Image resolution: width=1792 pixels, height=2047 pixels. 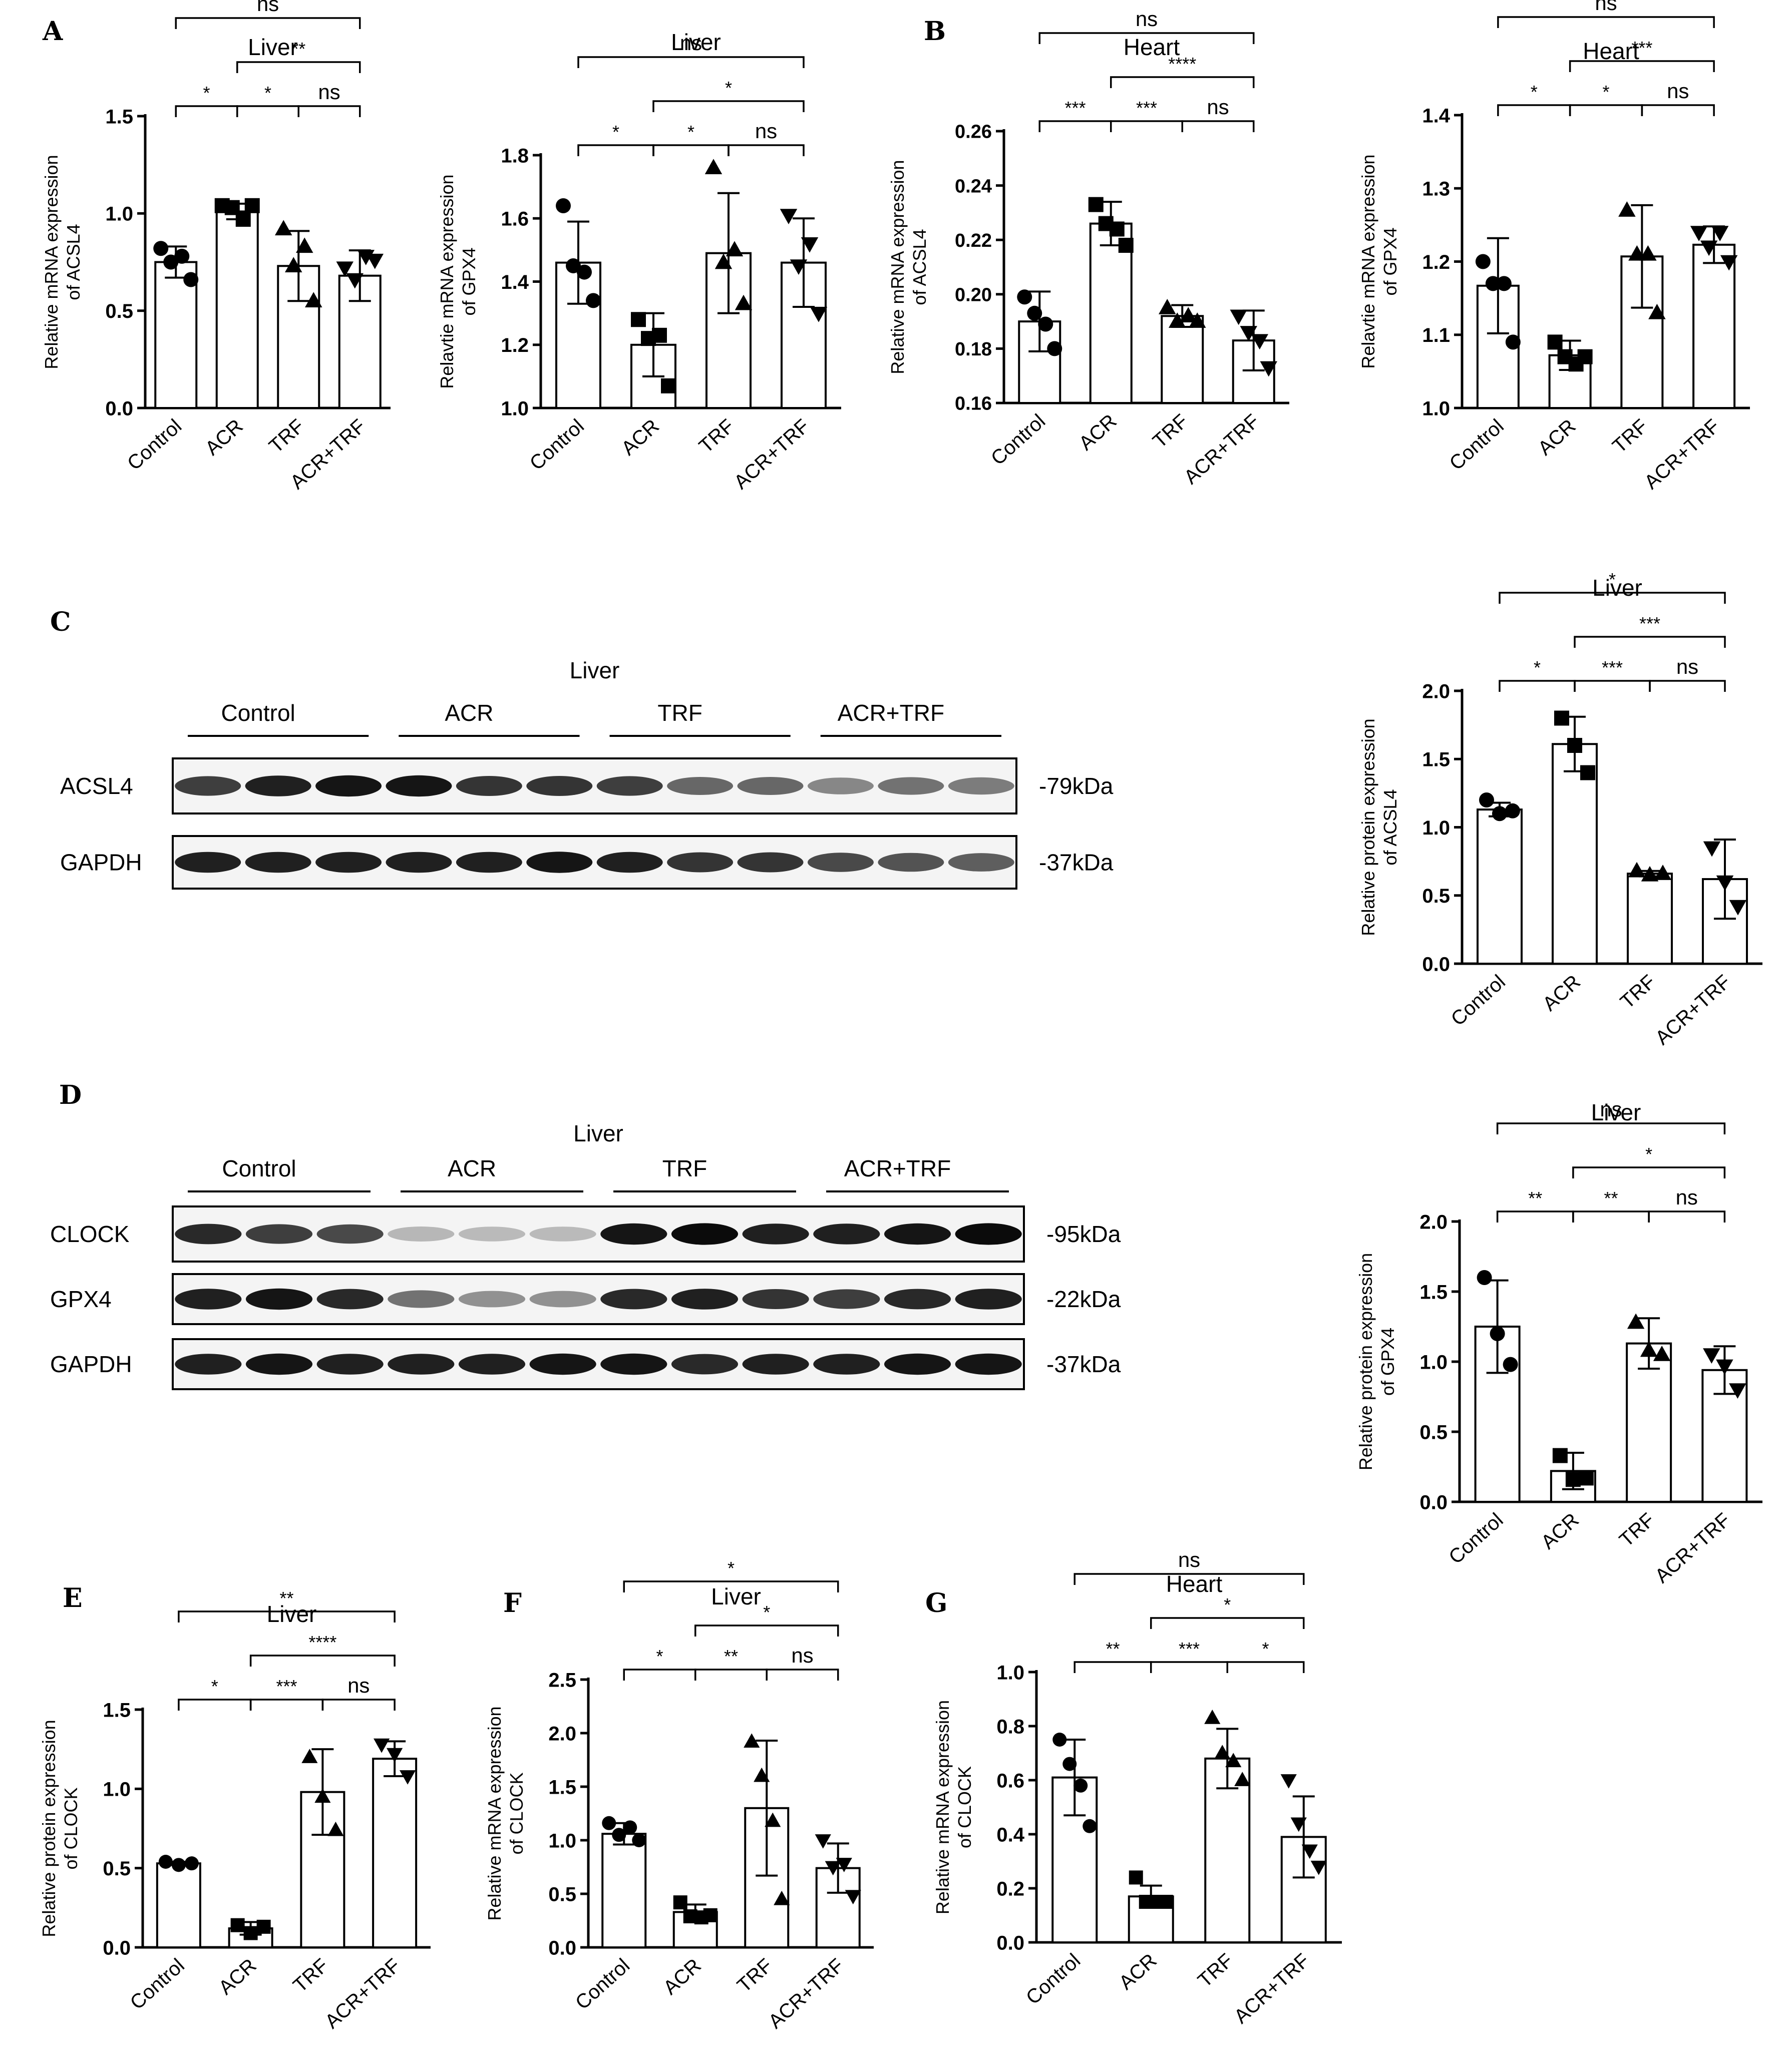 What do you see at coordinates (1083, 1234) in the screenshot?
I see `blot-size-label: -95kDa` at bounding box center [1083, 1234].